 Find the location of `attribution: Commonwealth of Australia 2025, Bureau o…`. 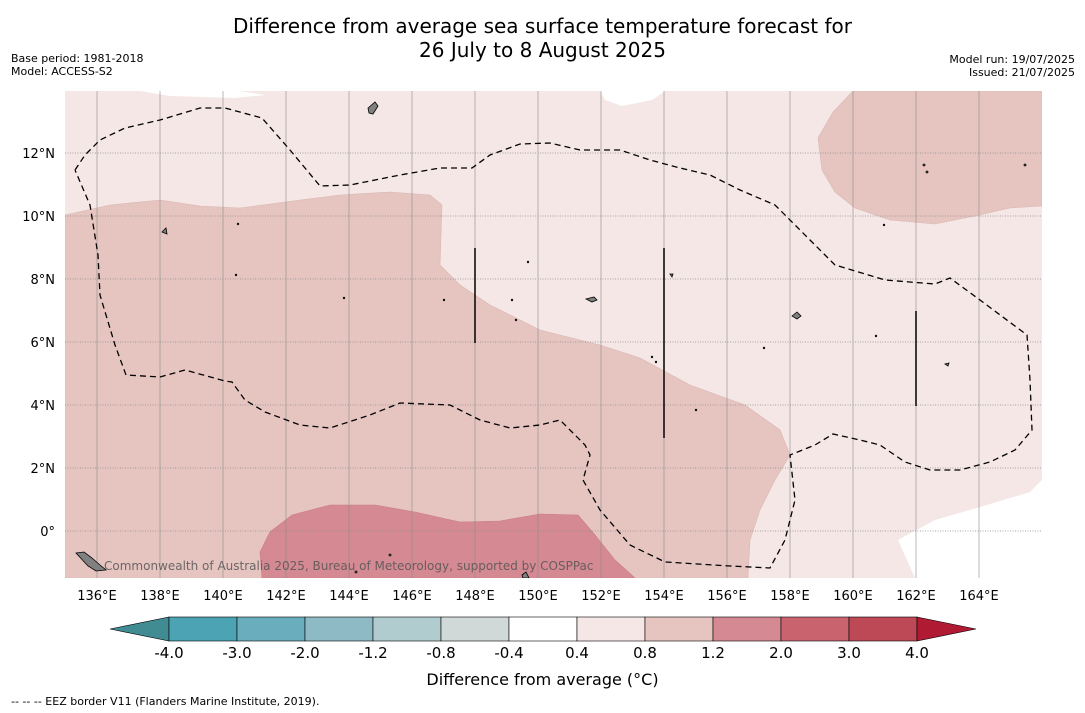

attribution: Commonwealth of Australia 2025, Bureau o… is located at coordinates (349, 566).